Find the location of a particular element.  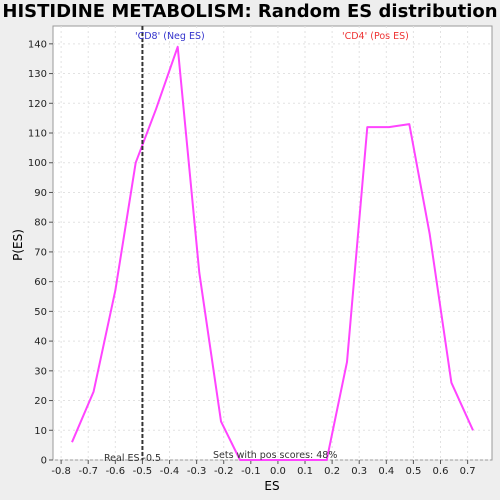

y-tick-label: 140 is located at coordinates (37, 44).